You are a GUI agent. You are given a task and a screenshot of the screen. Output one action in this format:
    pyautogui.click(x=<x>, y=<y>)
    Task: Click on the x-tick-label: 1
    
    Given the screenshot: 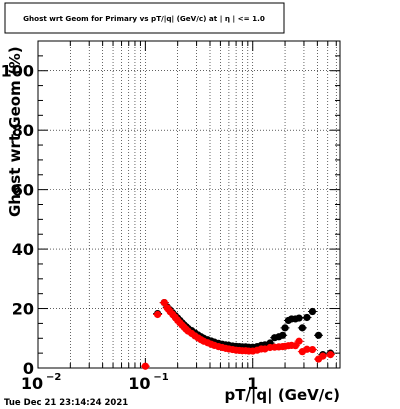 What is the action you would take?
    pyautogui.click(x=252, y=383)
    